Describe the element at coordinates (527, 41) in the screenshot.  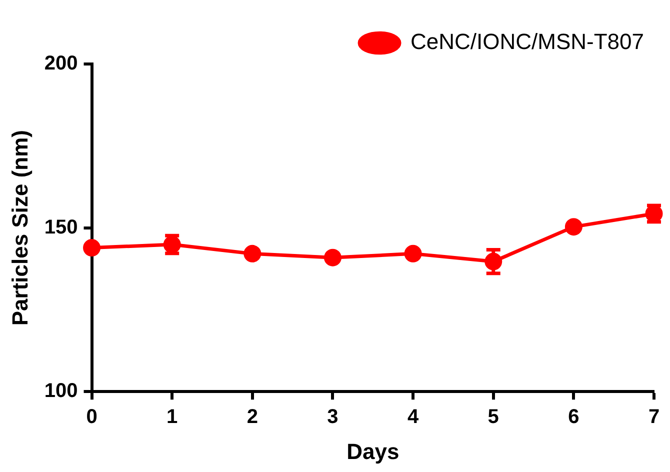
I see `legend-label: CeNC/IONC/MSN-T807` at that location.